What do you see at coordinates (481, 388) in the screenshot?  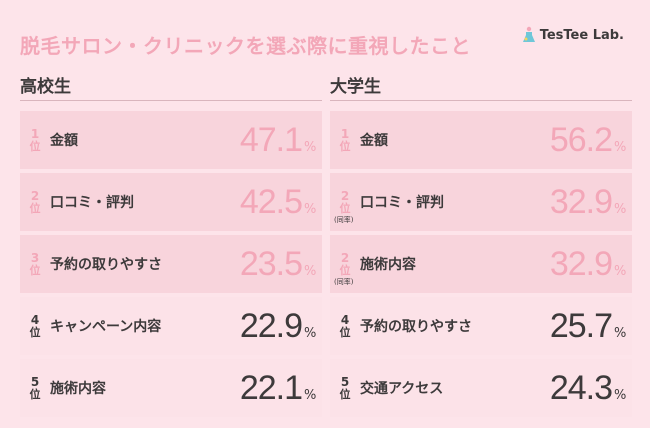 I see `ranking-row: 5 位交通アクセス 24.3%` at bounding box center [481, 388].